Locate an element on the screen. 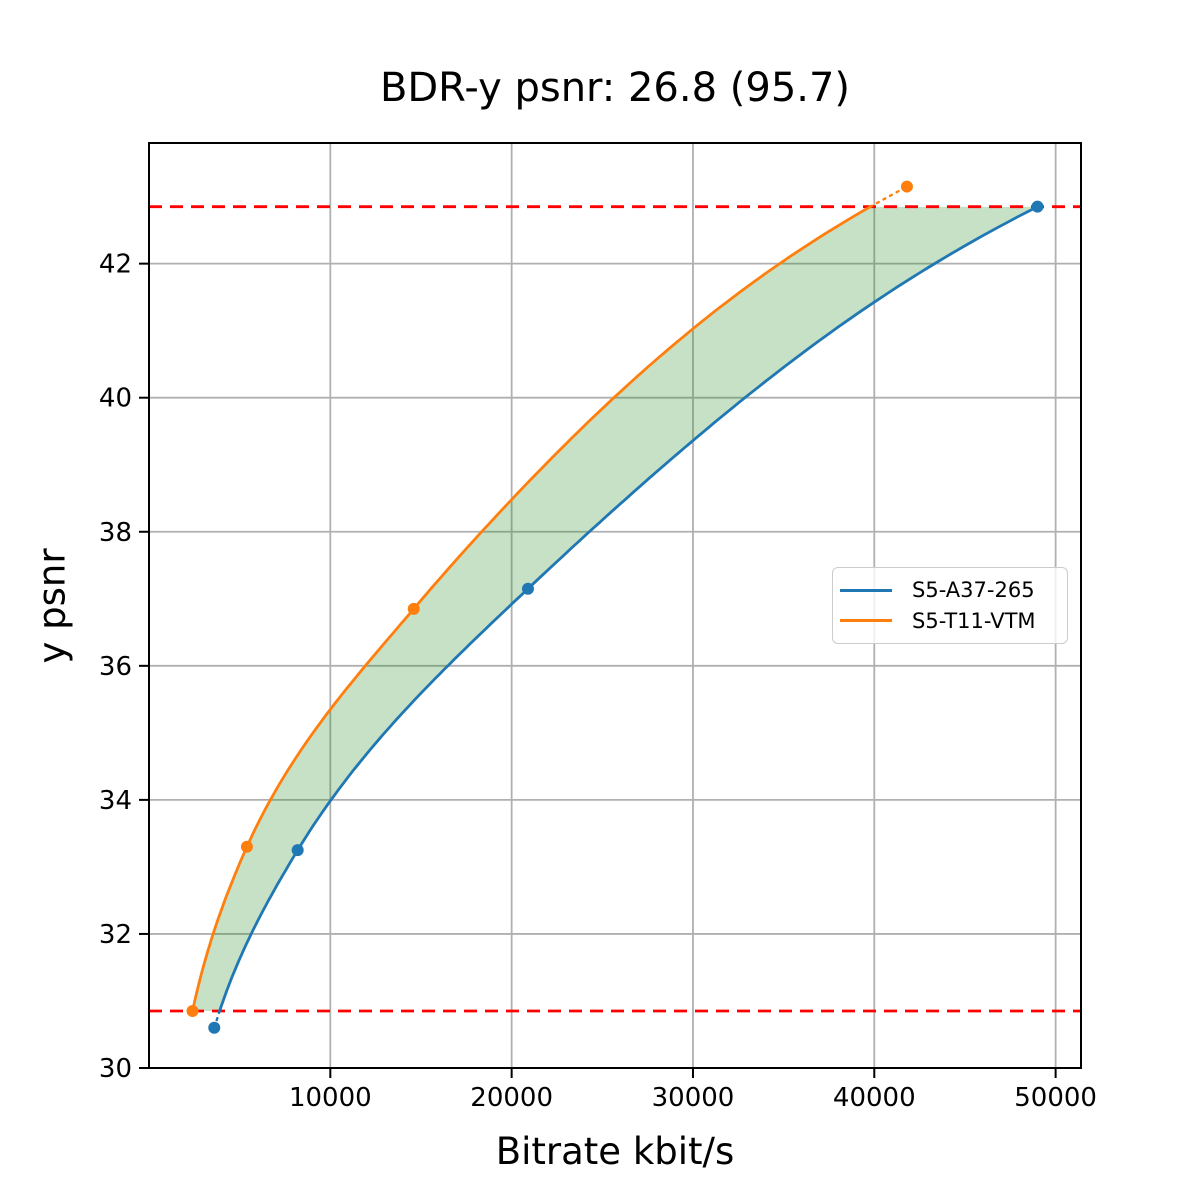 Image resolution: width=1200 pixels, height=1200 pixels. y-axis-label: y psnr is located at coordinates (52, 606).